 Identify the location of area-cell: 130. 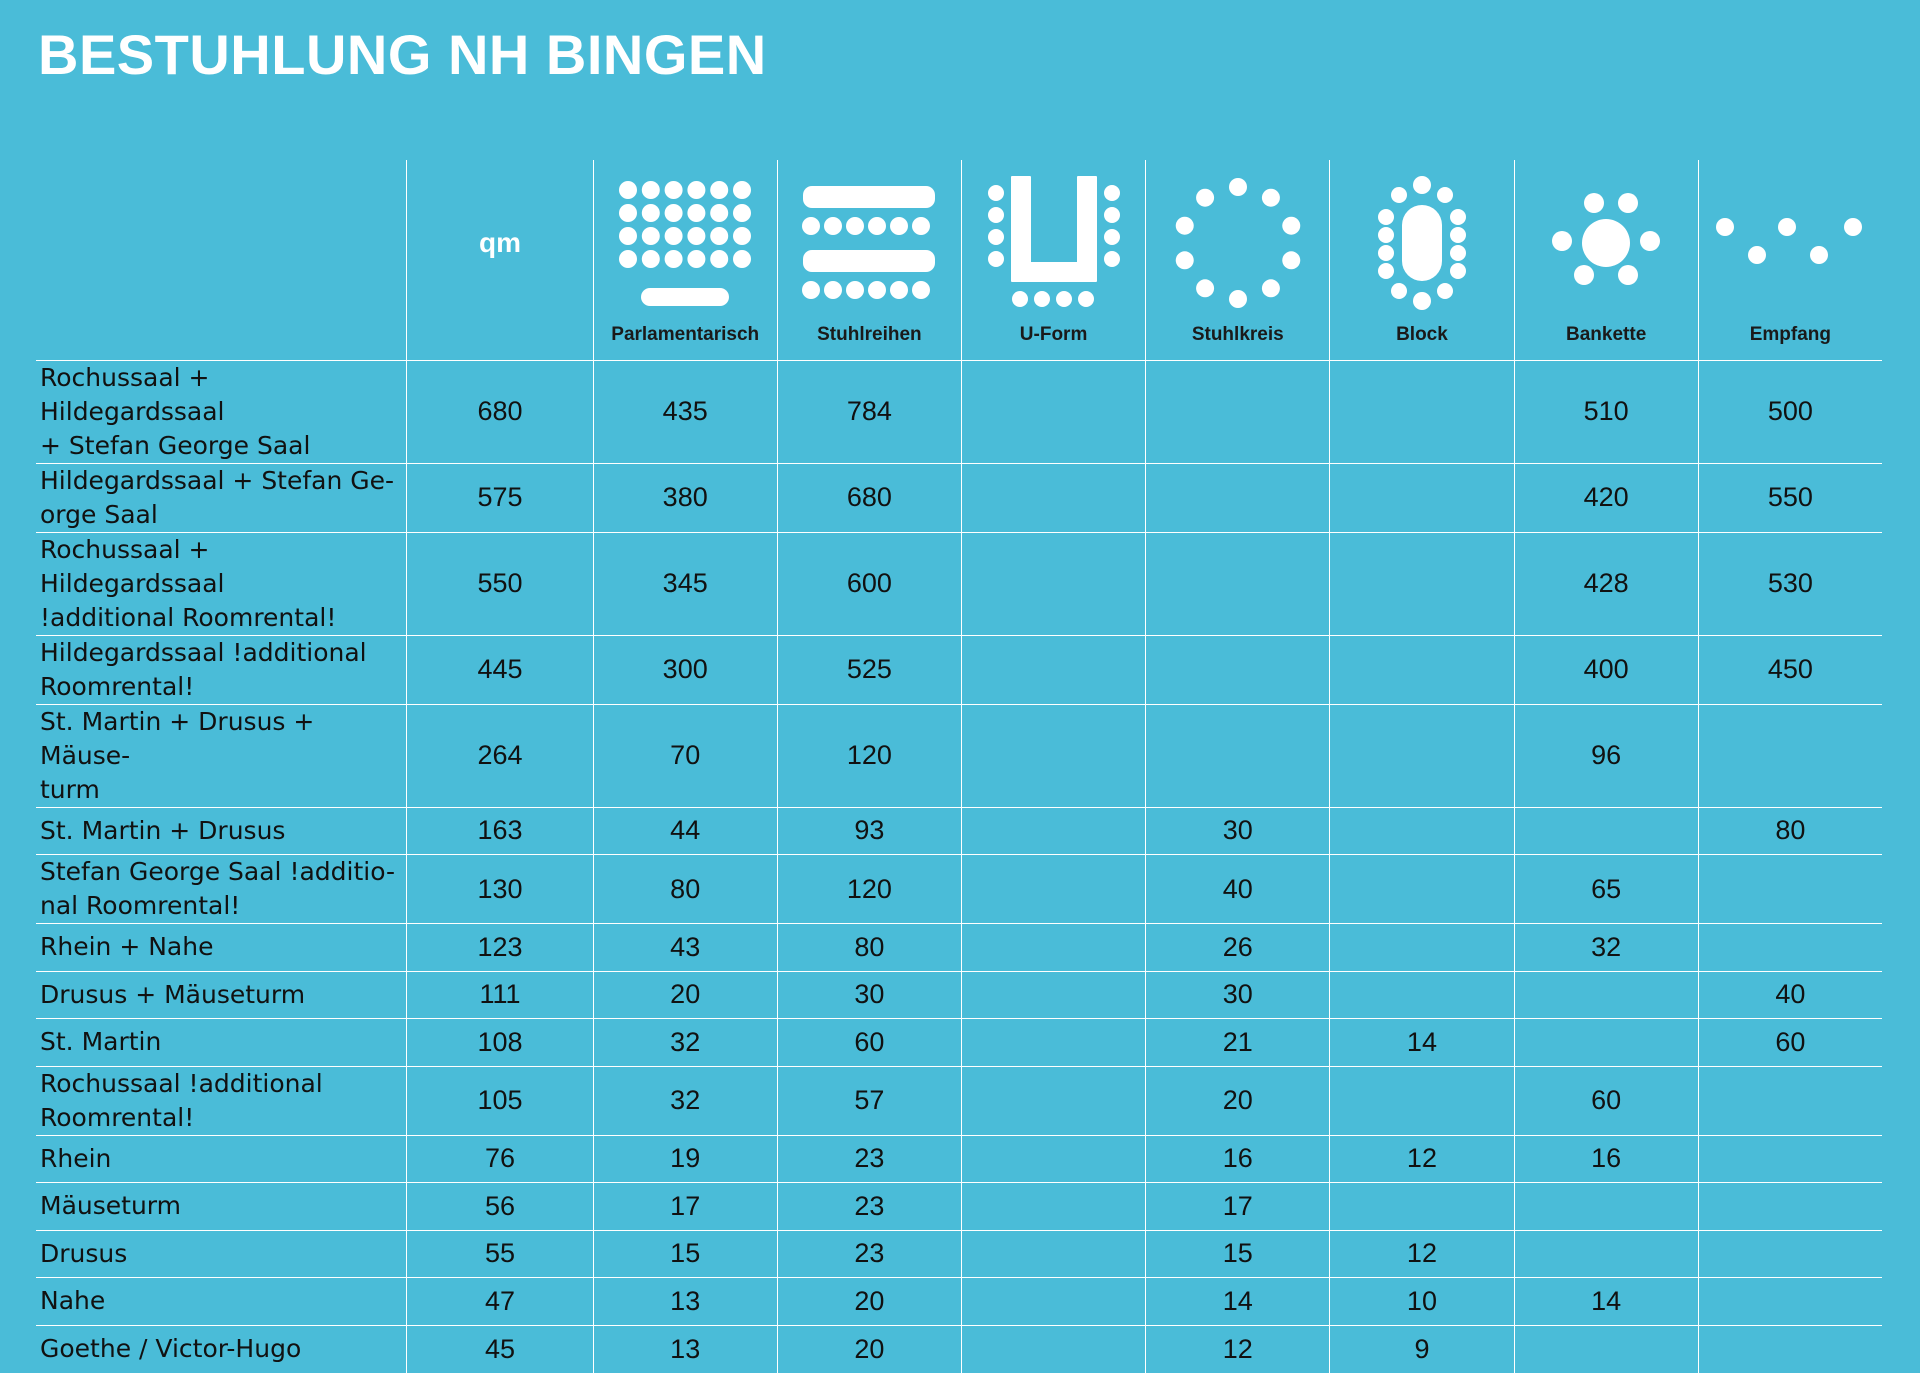
(500, 889).